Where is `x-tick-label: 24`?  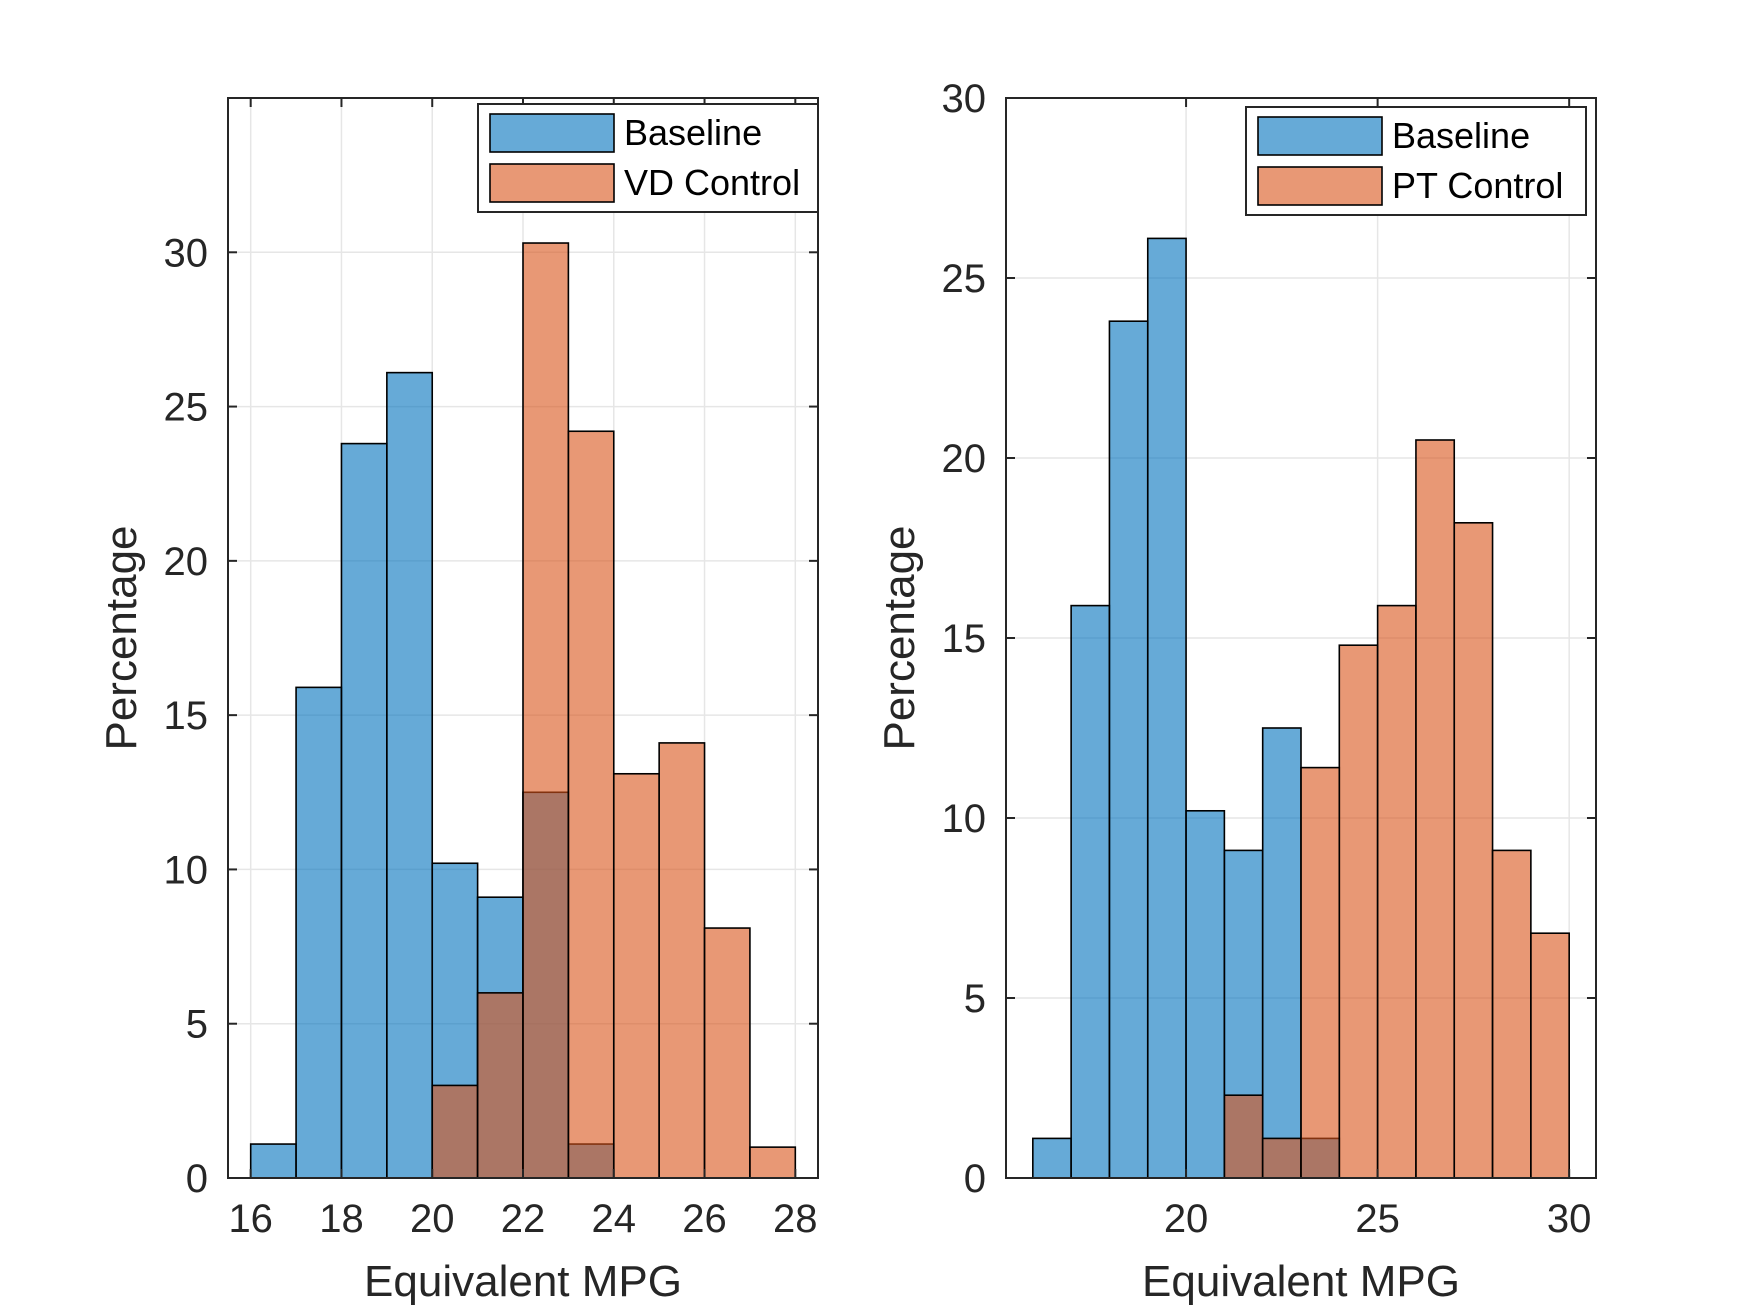 x-tick-label: 24 is located at coordinates (614, 1219).